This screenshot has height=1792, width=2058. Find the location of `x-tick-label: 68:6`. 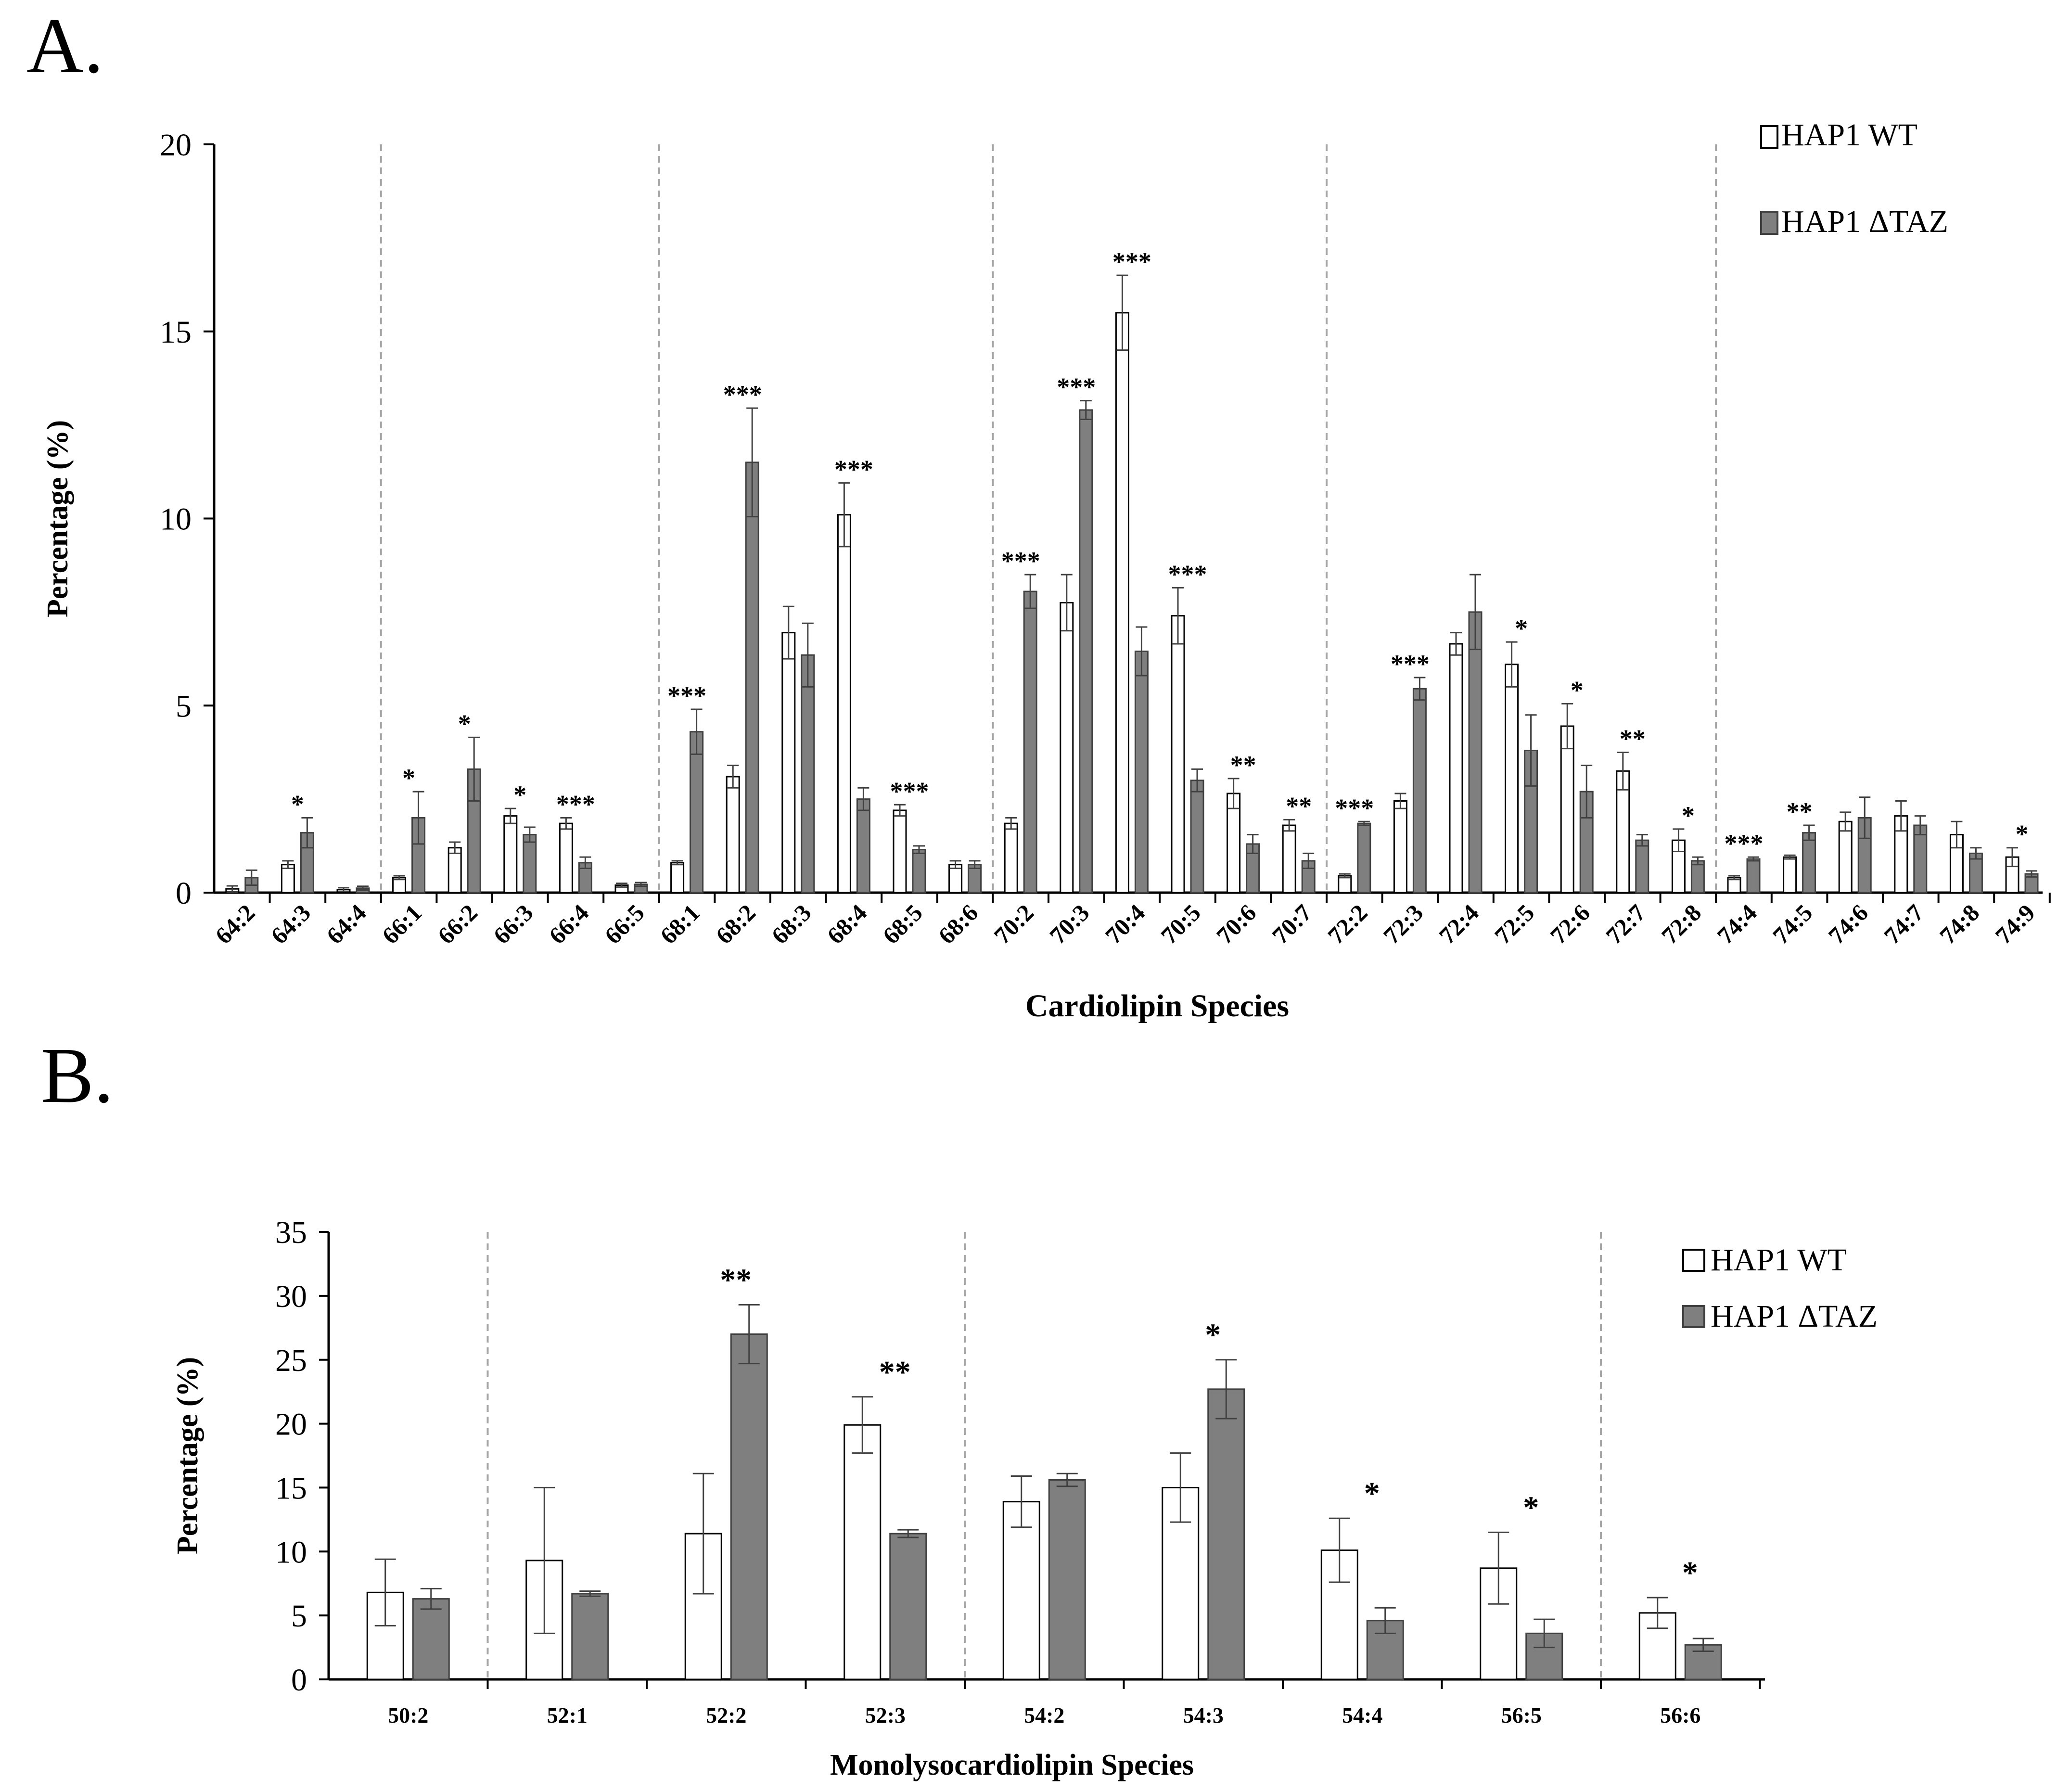

x-tick-label: 68:6 is located at coordinates (958, 924).